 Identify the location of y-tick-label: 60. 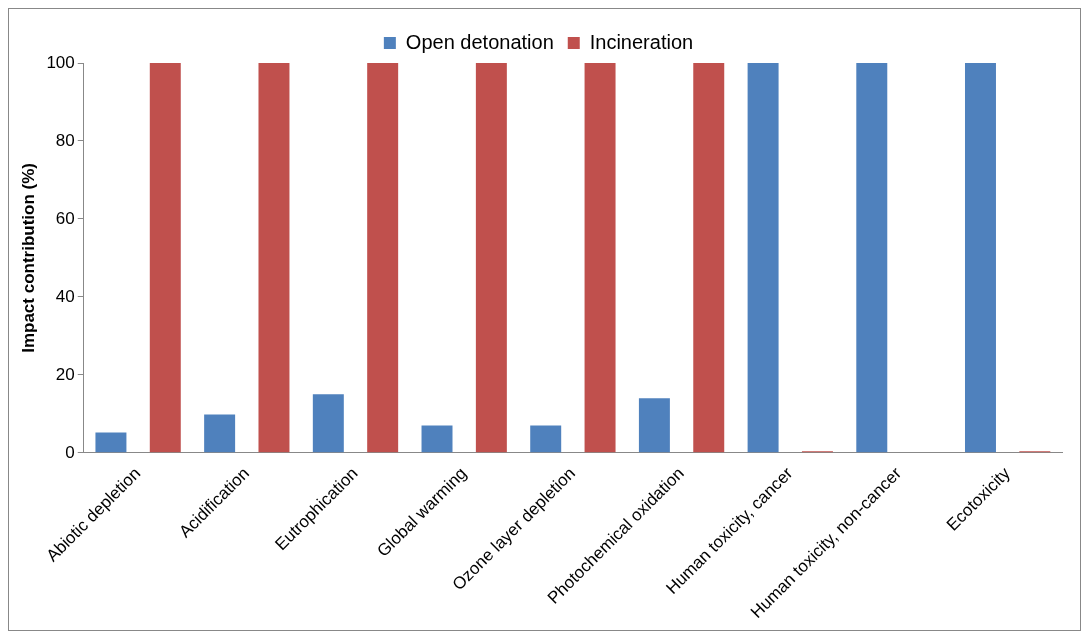
(65, 218).